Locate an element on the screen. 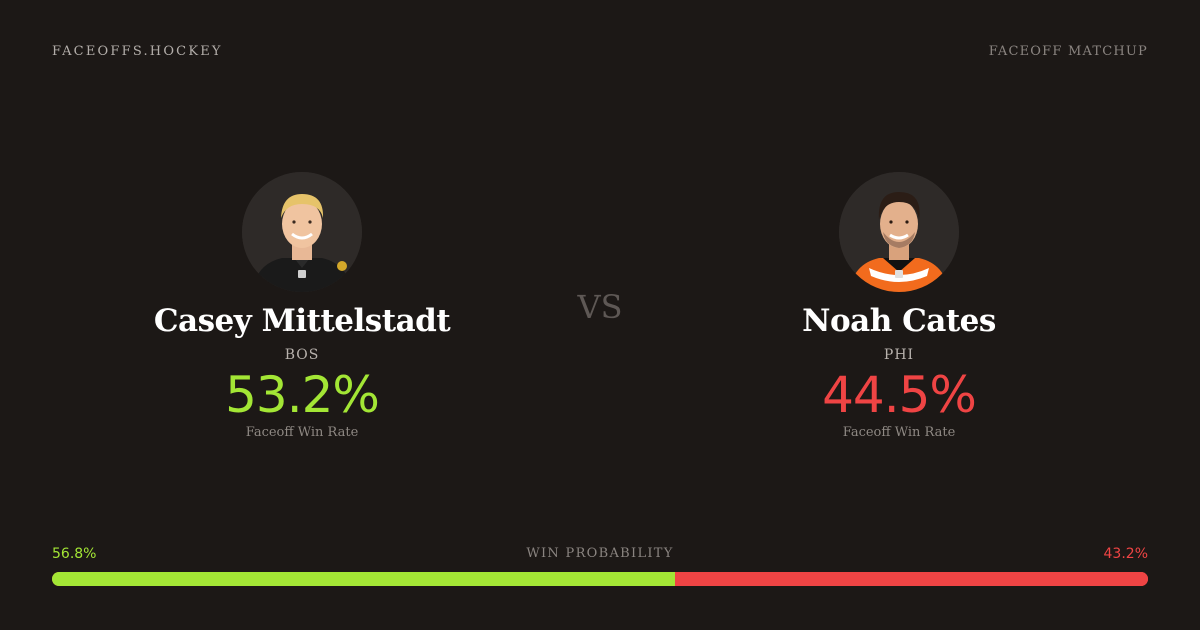  versus-label: VS is located at coordinates (600, 307).